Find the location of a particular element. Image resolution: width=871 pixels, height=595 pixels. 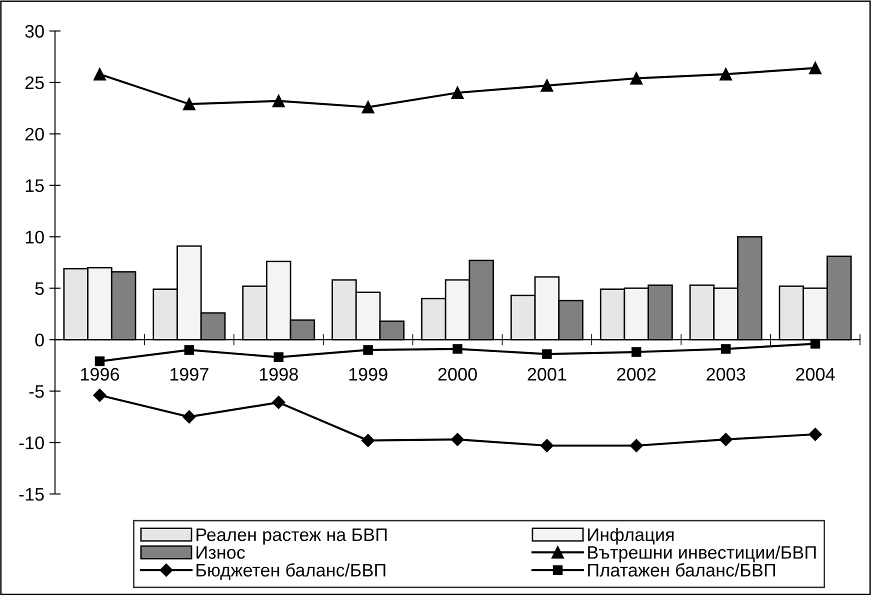

x-tick-label: 2003 is located at coordinates (726, 374).